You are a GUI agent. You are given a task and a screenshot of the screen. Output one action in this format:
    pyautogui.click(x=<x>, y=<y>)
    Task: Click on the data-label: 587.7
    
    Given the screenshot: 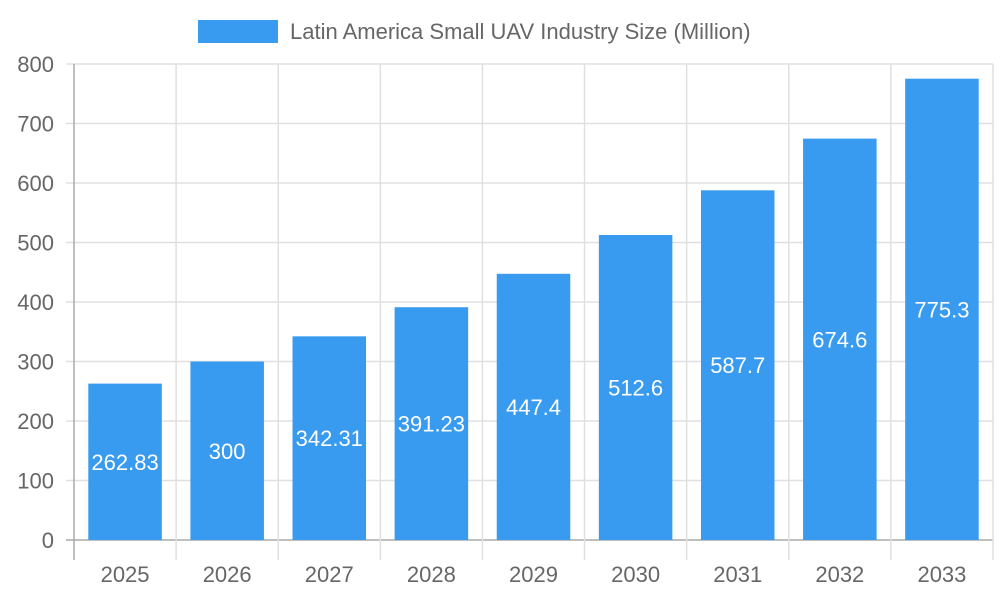 What is the action you would take?
    pyautogui.click(x=737, y=365)
    